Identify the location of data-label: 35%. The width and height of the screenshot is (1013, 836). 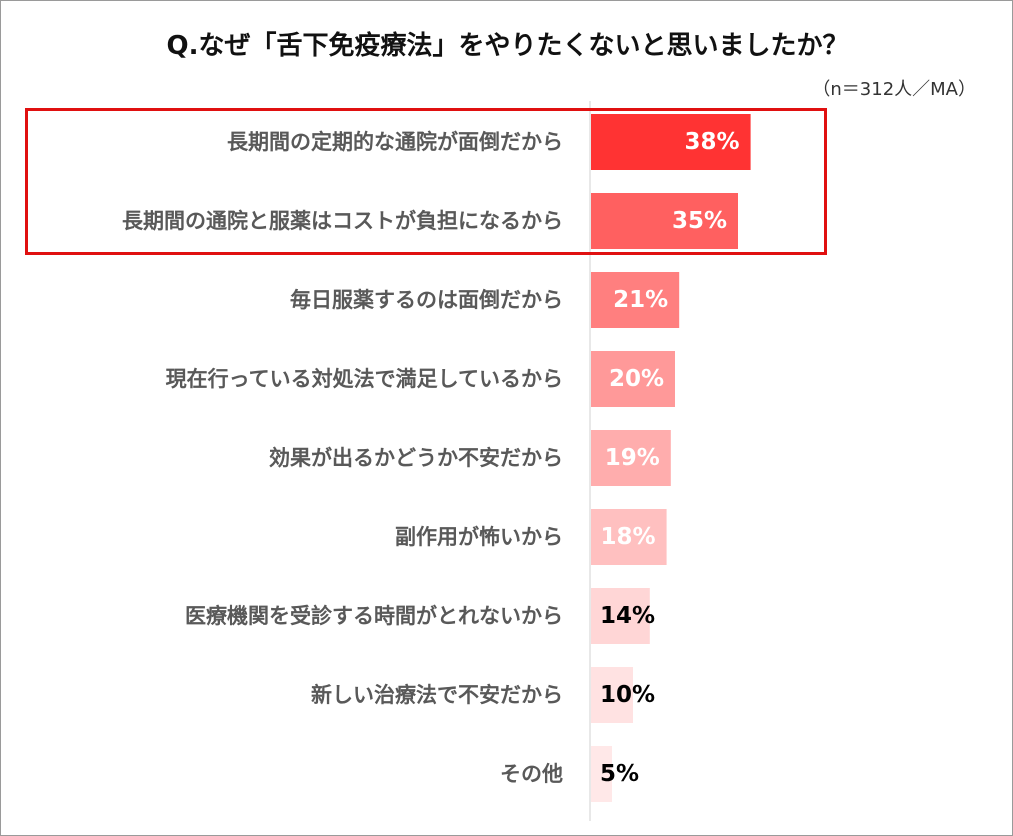
(699, 221).